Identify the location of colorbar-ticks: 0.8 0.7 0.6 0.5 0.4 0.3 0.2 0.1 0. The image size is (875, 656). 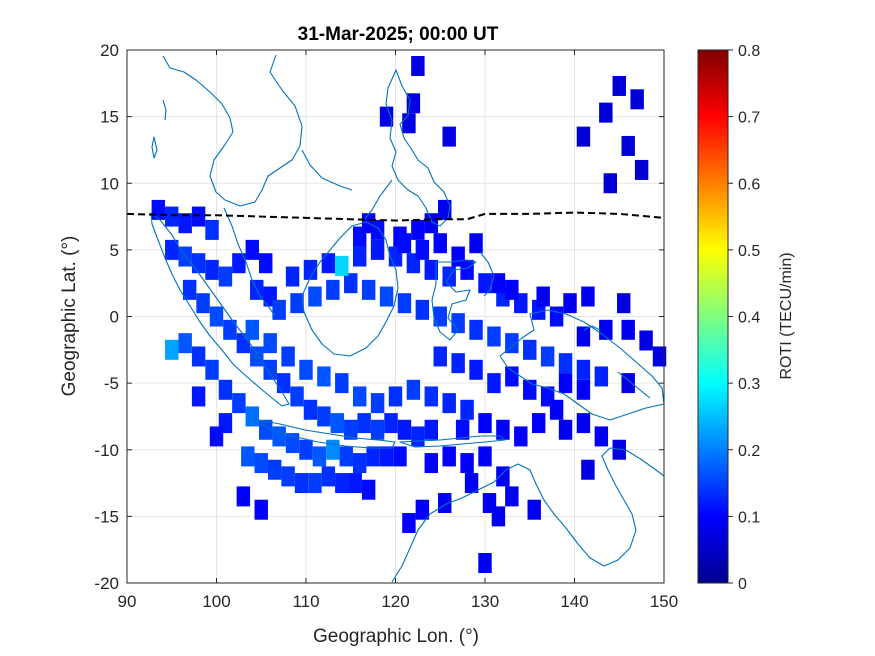
(744, 318).